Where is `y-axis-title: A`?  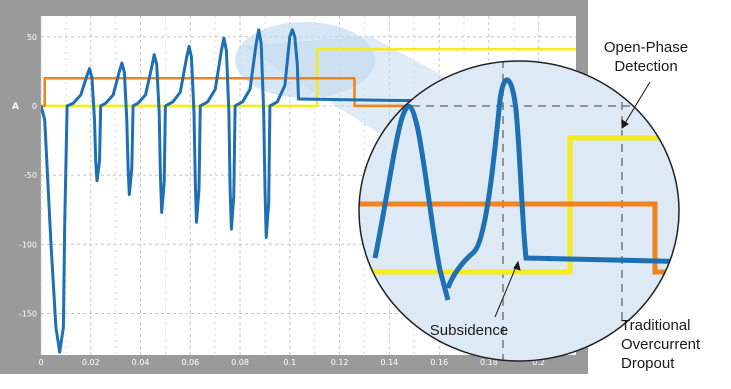
y-axis-title: A is located at coordinates (15, 107).